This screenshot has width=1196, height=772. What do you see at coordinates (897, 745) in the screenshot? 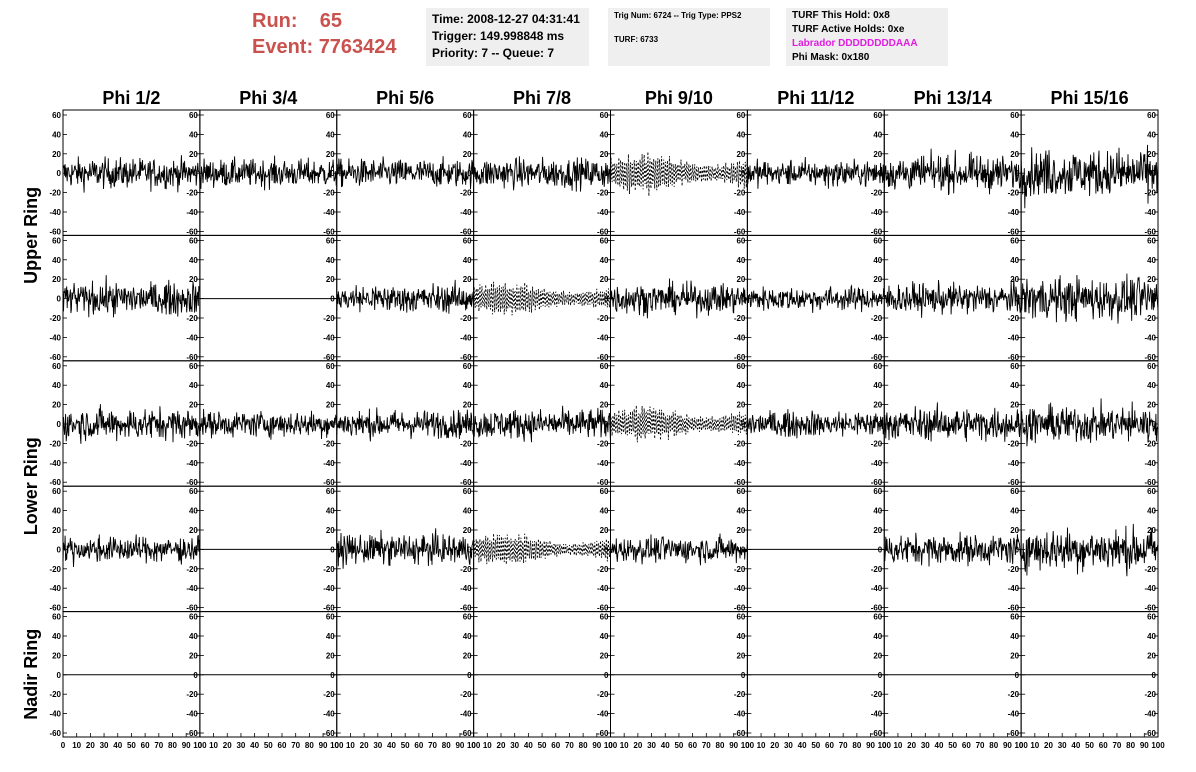
I see `x-tick-label: 10` at bounding box center [897, 745].